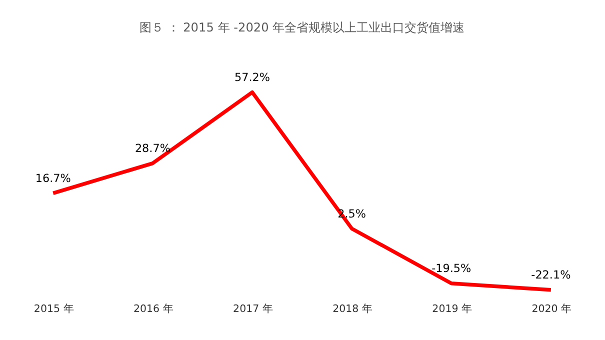  What do you see at coordinates (452, 269) in the screenshot?
I see `data-label: -19.5%` at bounding box center [452, 269].